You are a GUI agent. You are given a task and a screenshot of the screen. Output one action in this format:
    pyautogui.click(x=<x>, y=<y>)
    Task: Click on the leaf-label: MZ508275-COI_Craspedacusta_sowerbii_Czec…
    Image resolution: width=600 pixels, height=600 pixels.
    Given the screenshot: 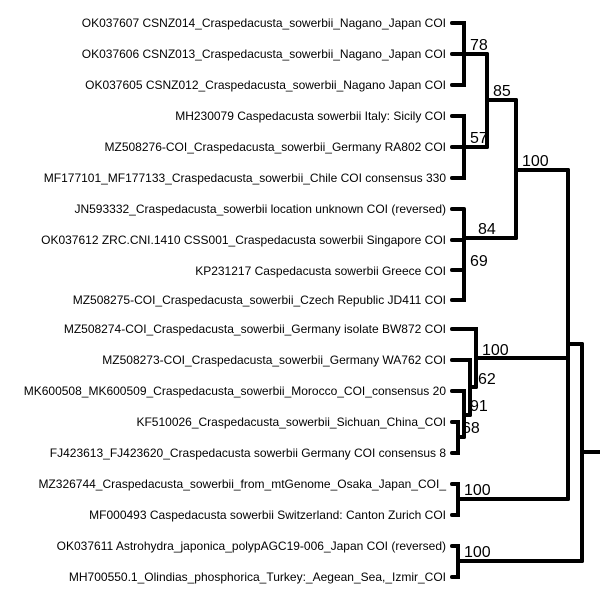 What is the action you would take?
    pyautogui.click(x=259, y=300)
    